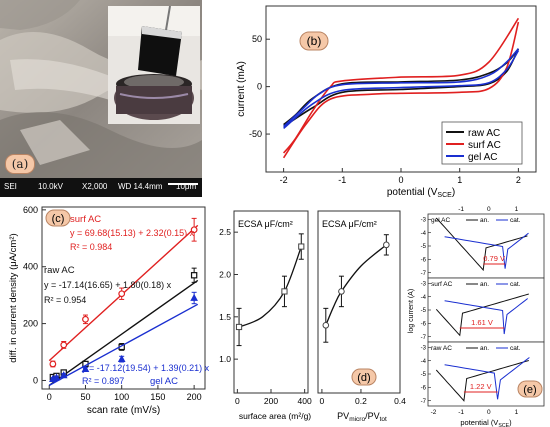 This screenshot has height=427, width=550. Describe the element at coordinates (482, 322) in the screenshot. I see `gap-value: 1.61 V` at that location.